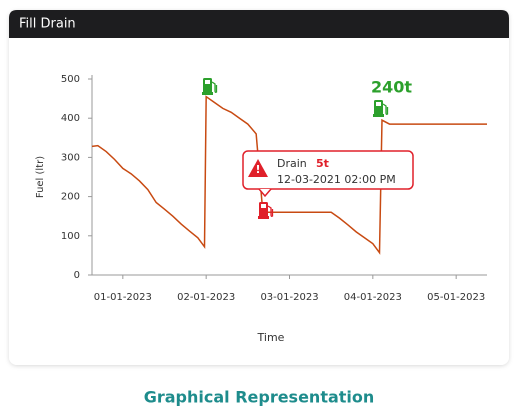 The image size is (518, 413). Describe the element at coordinates (77, 275) in the screenshot. I see `y-tick-label: 0` at that location.